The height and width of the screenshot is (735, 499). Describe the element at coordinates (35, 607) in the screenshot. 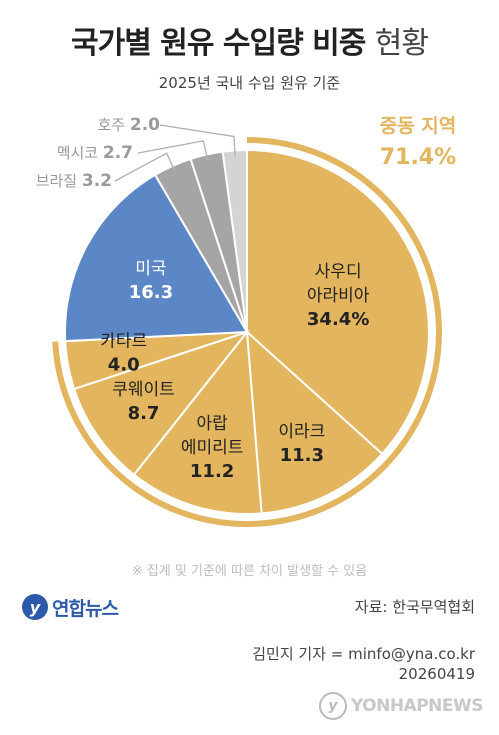

I see `yonhap-logo-icon: y` at that location.